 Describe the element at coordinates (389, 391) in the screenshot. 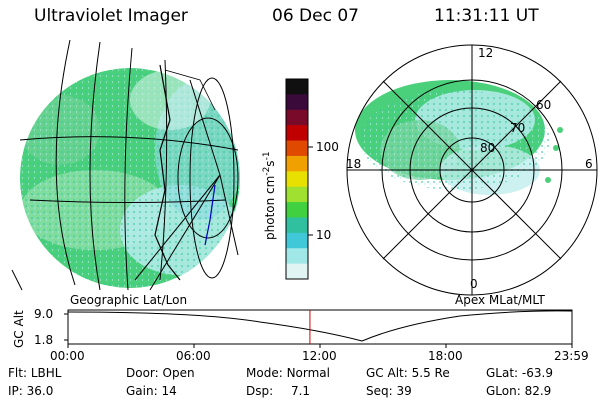

I see `seq-field: Seq: 39` at that location.